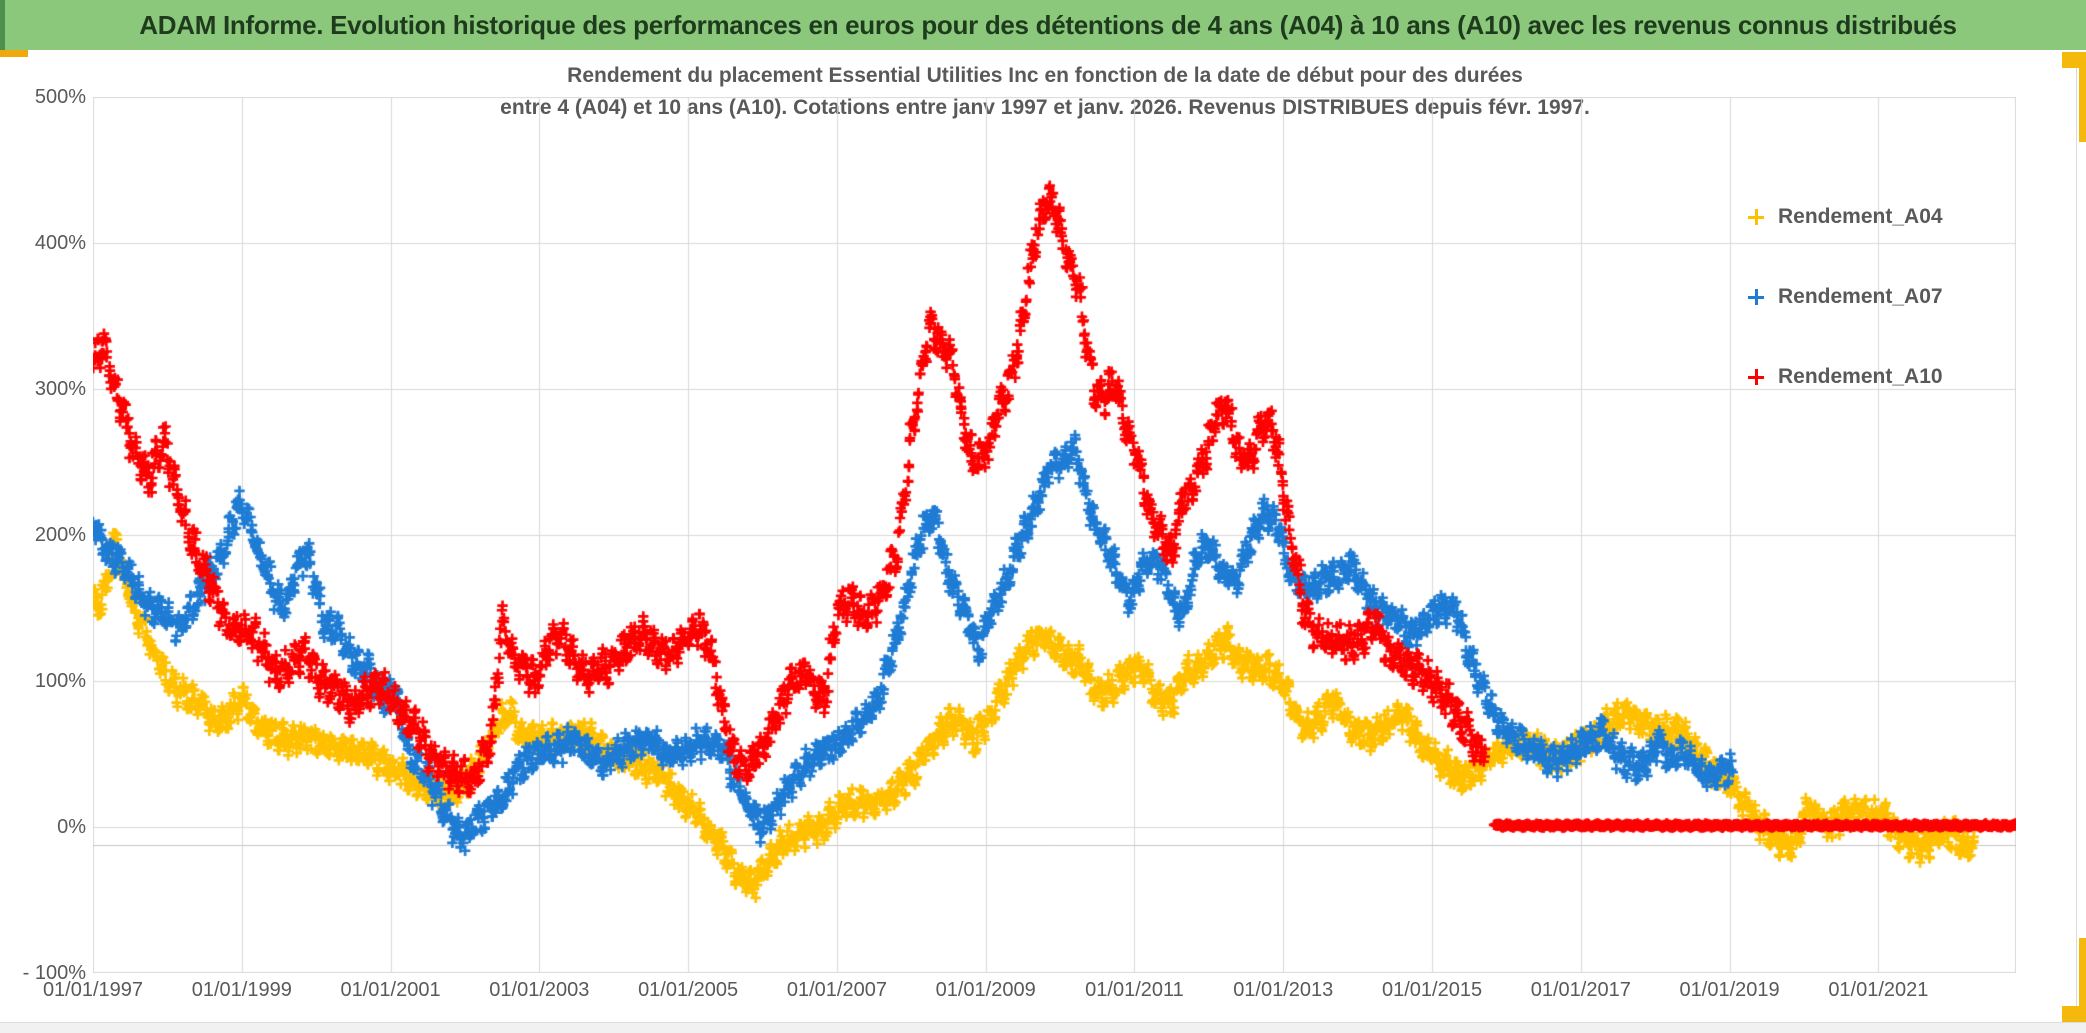 This screenshot has width=2086, height=1033. I want to click on x-tick-label: 01/01/2001, so click(390, 990).